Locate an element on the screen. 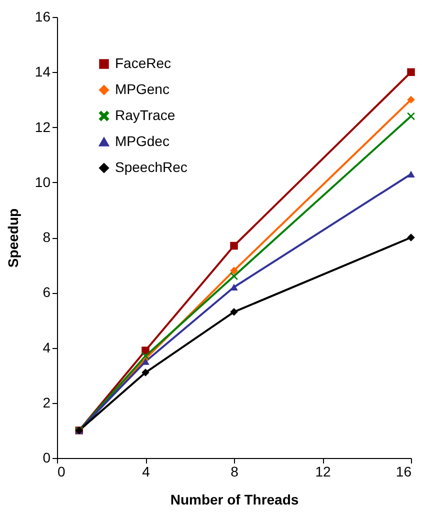  y-tick-label: 10 is located at coordinates (42, 182).